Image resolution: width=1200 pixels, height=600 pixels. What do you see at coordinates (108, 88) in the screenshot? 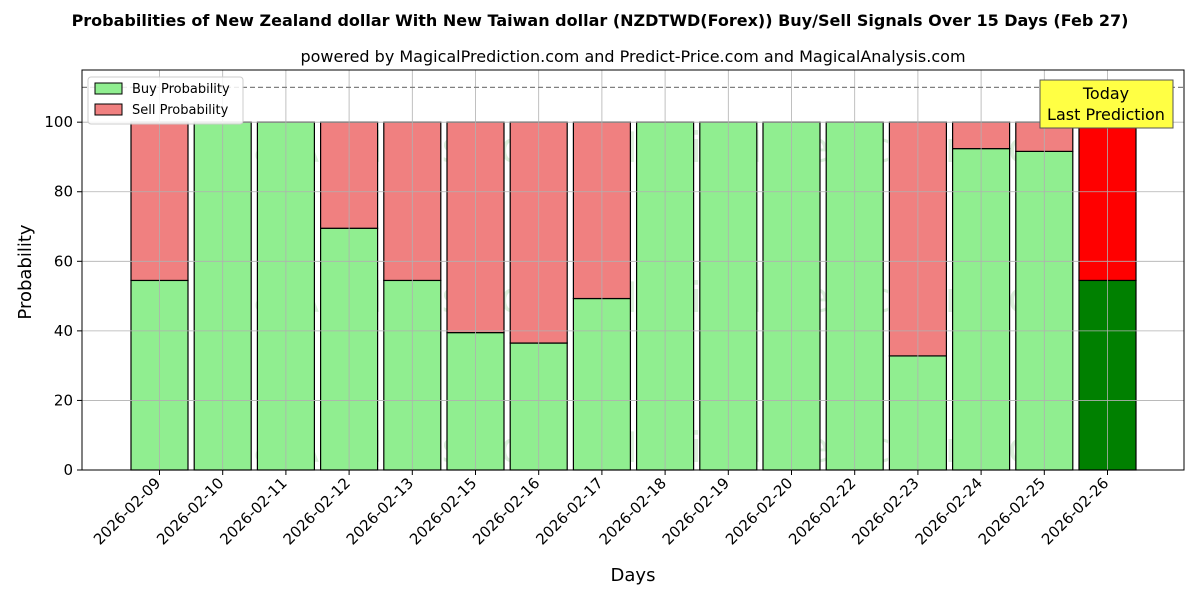
I see `legend-swatch-buy` at bounding box center [108, 88].